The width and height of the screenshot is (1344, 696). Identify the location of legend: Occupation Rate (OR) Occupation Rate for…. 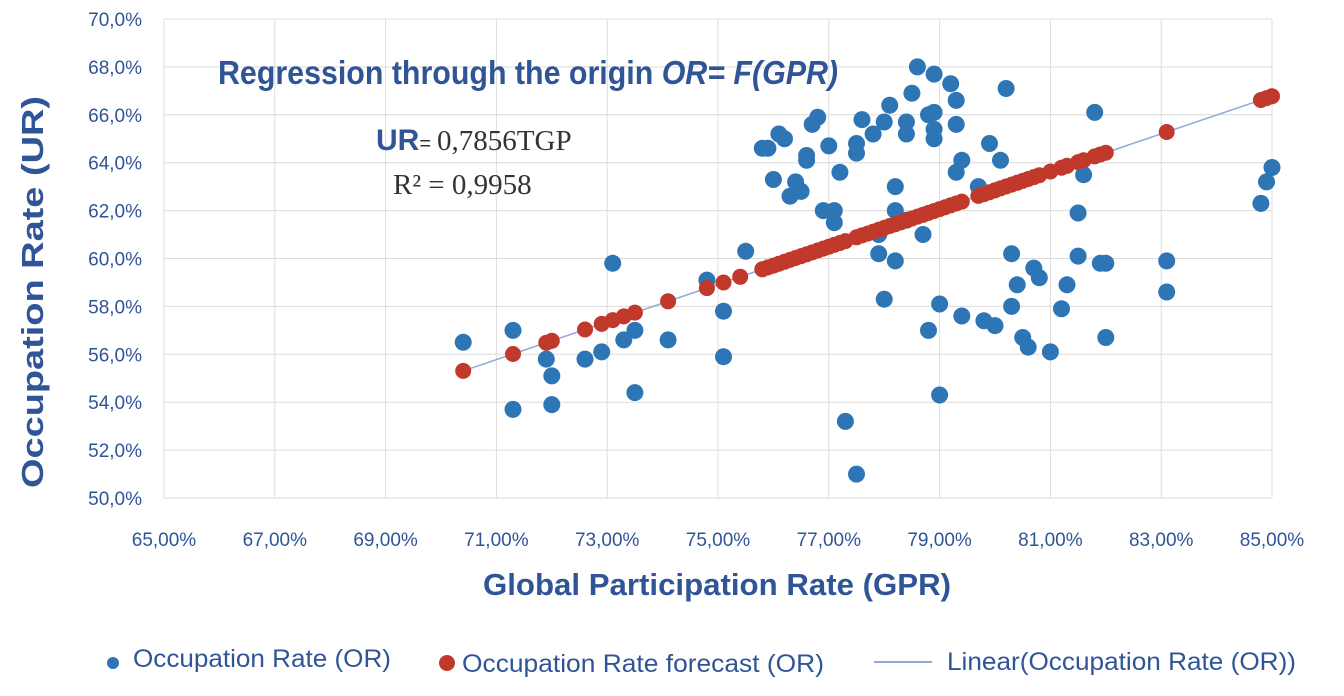
(701, 661).